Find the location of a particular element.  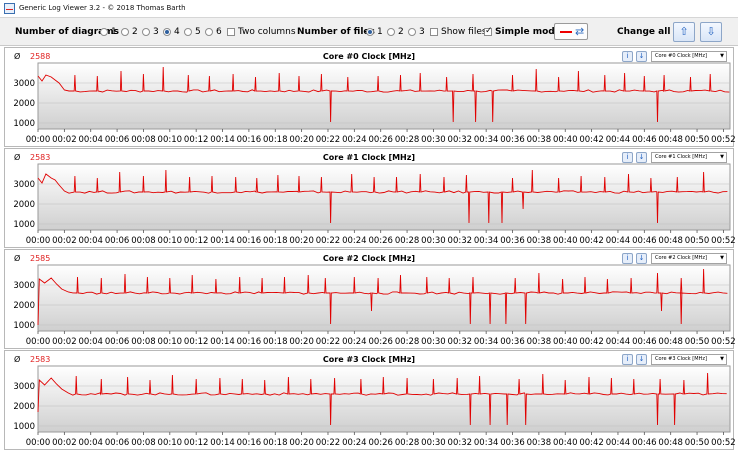

series-select: Core #1 Clock [MHz] ▼ is located at coordinates (689, 157).